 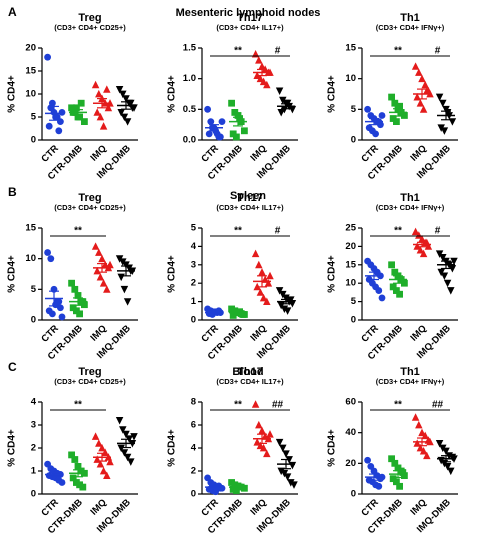 What do you see at coordinates (12, 12) in the screenshot?
I see `panel-letter: A` at bounding box center [12, 12].